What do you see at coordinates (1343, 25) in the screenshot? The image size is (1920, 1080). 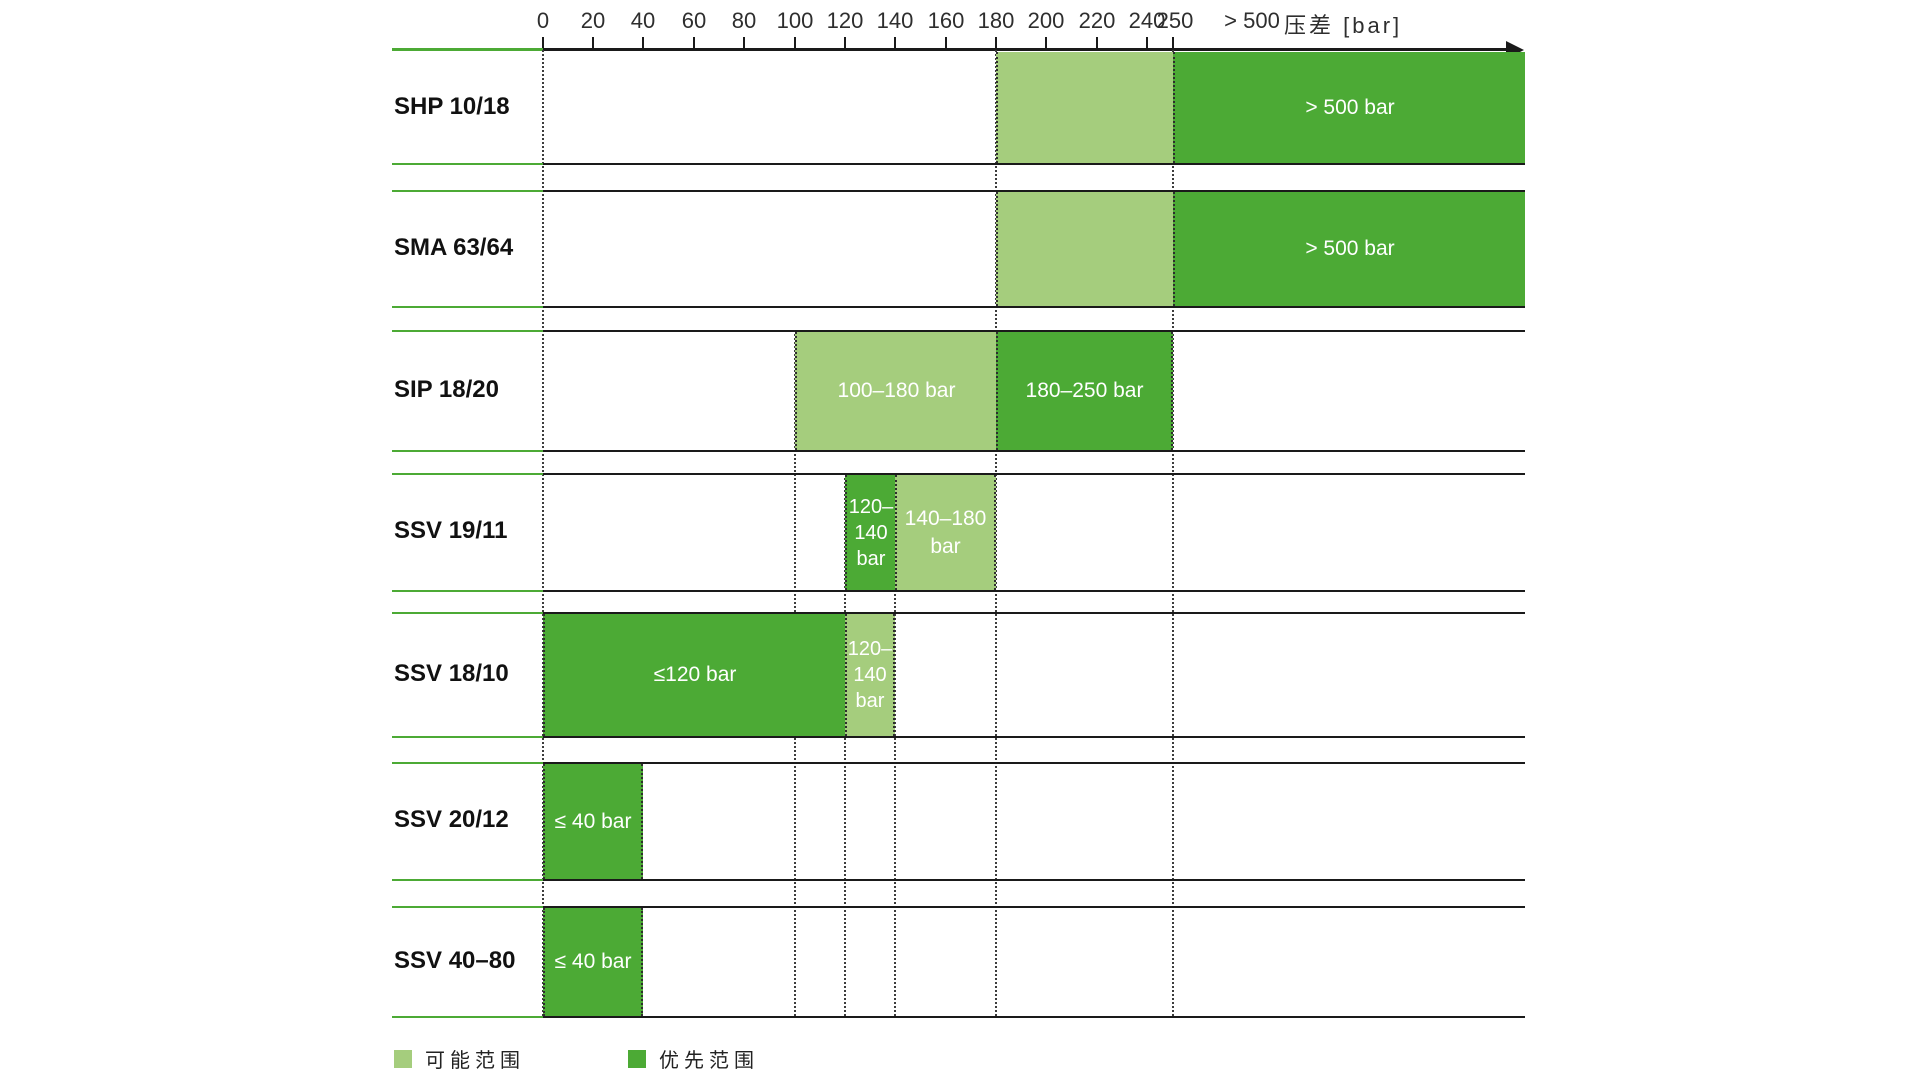 I see `axis-title: 压差 [bar]` at bounding box center [1343, 25].